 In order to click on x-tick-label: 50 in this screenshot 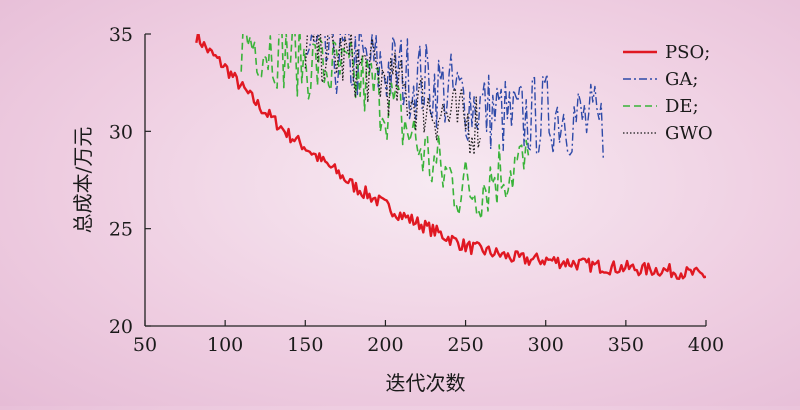, I will do `click(145, 345)`.